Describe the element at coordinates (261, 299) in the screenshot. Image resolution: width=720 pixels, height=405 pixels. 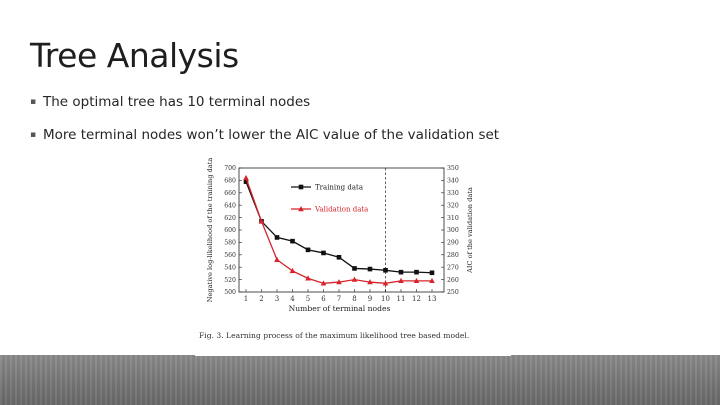
I see `x-tick-label: 2` at that location.